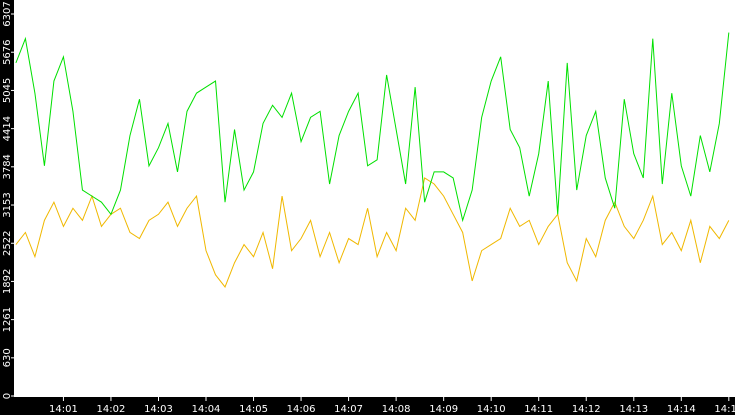 The height and width of the screenshot is (415, 735). Describe the element at coordinates (206, 409) in the screenshot. I see `x-tick-label: 14:04` at that location.